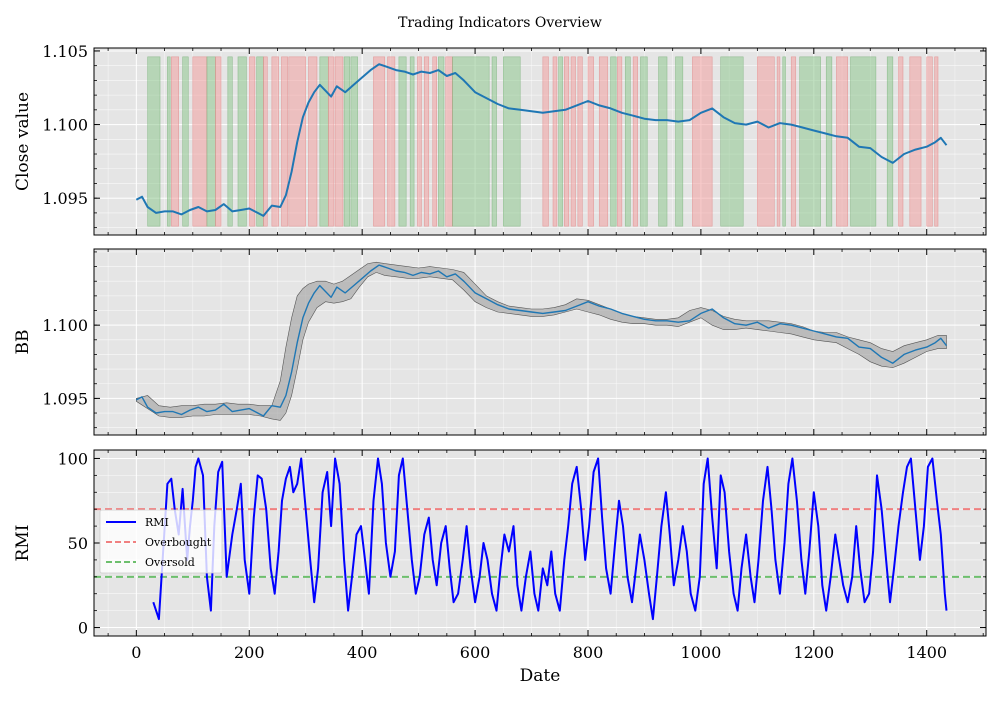  I want to click on x-tick-label: 200, so click(249, 652).